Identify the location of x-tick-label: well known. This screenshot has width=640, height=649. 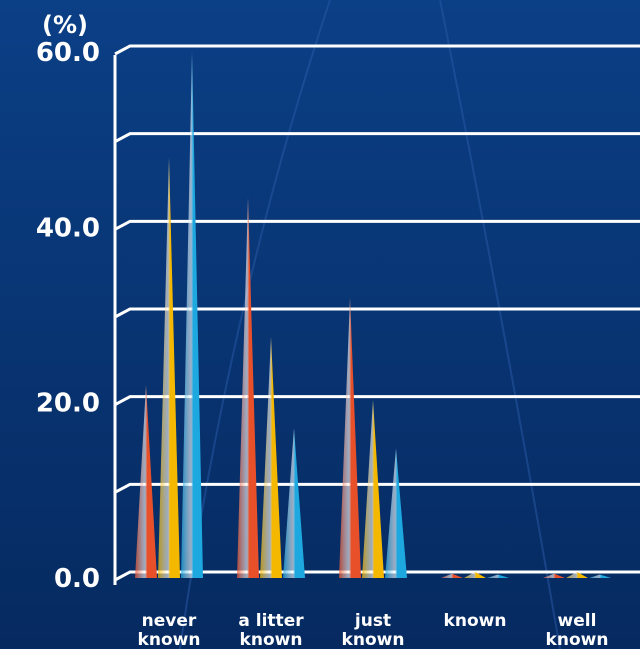
(577, 630).